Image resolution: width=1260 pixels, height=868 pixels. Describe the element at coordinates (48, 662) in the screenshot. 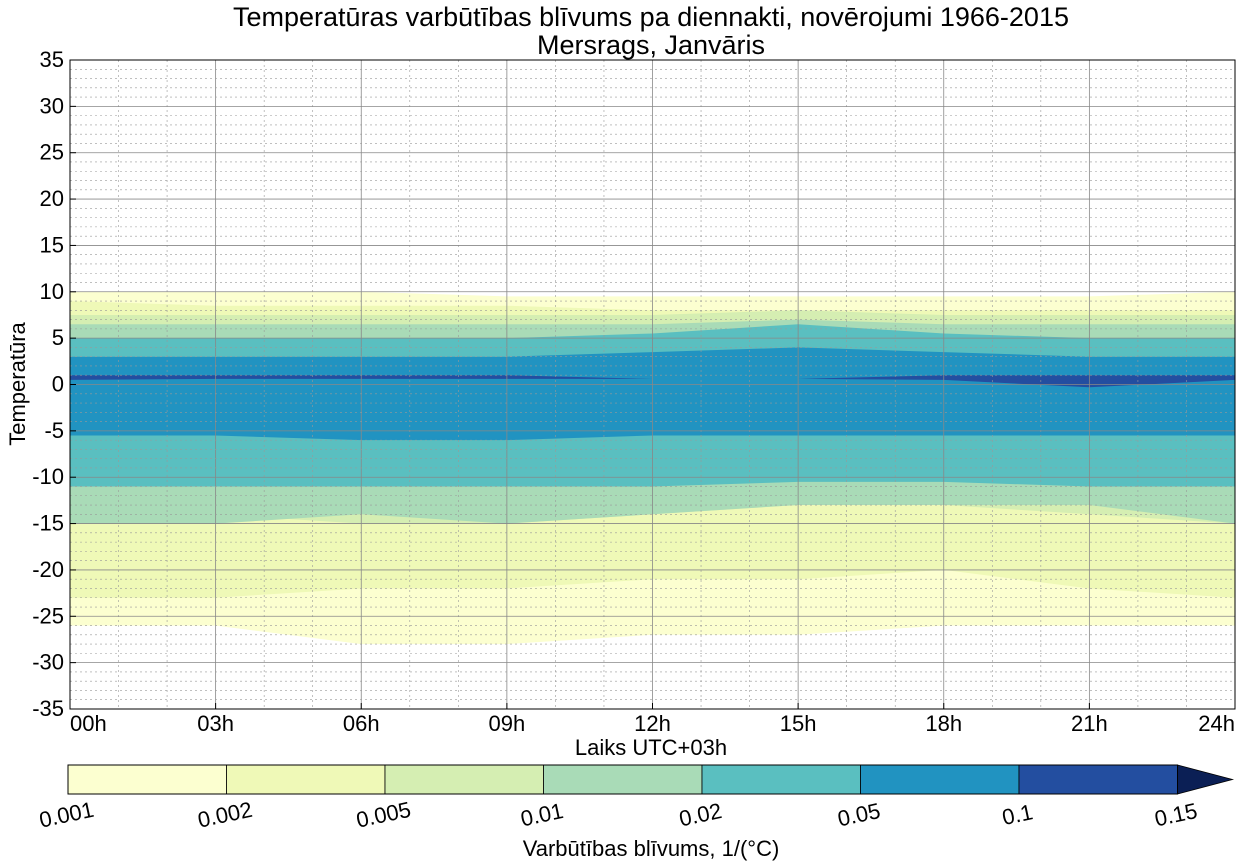

I see `y-tick-label: -30` at that location.